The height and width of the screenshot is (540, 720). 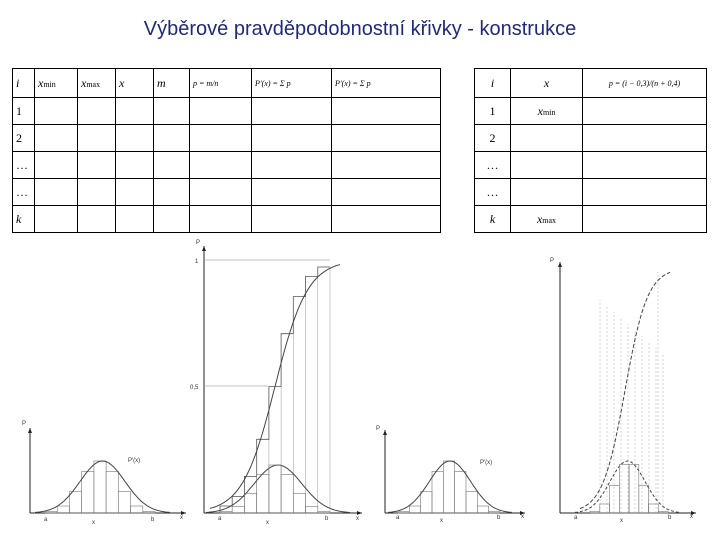 What do you see at coordinates (24, 424) in the screenshot?
I see `left-chart-y-label: P` at bounding box center [24, 424].